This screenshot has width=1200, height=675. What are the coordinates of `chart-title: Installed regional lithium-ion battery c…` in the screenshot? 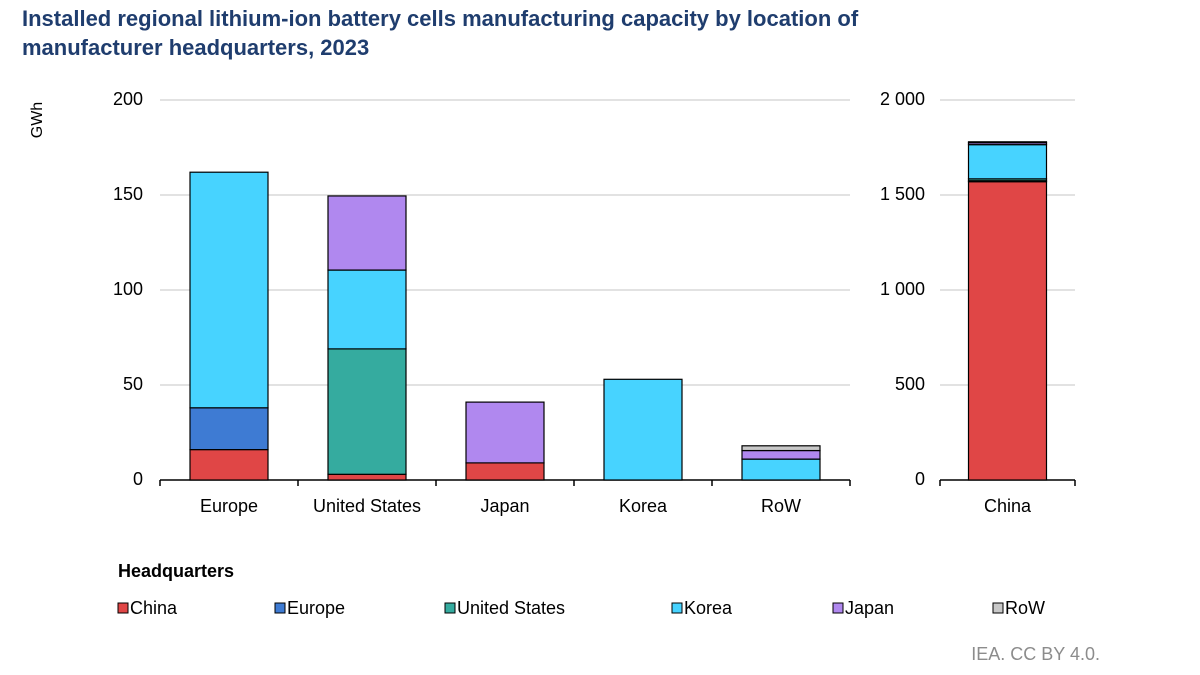 It's located at (440, 33).